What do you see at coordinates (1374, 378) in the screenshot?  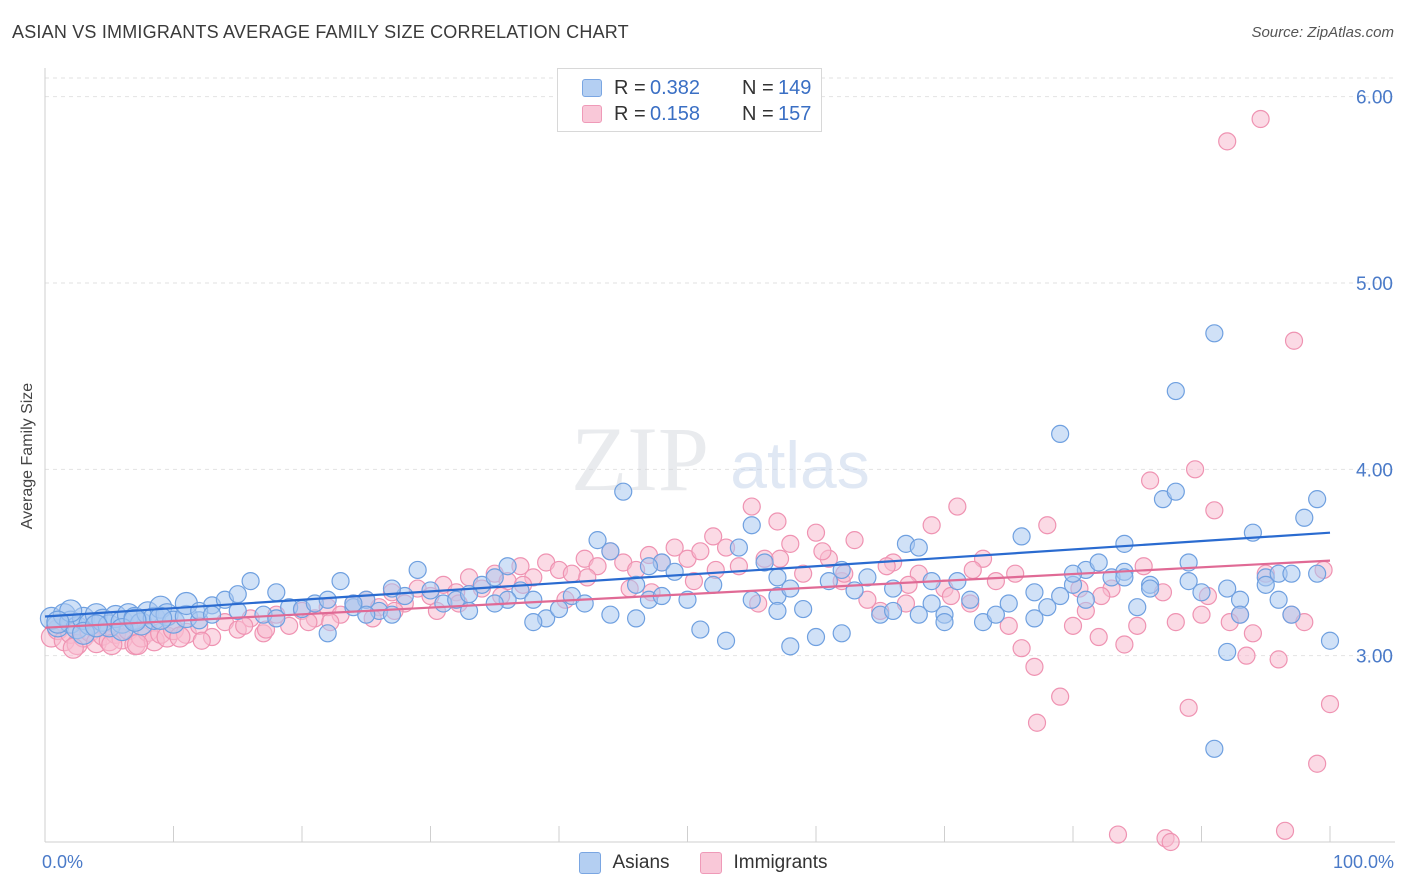 I see `y-tick-labels: 3.00 4.00 5.00 6.00` at bounding box center [1374, 378].